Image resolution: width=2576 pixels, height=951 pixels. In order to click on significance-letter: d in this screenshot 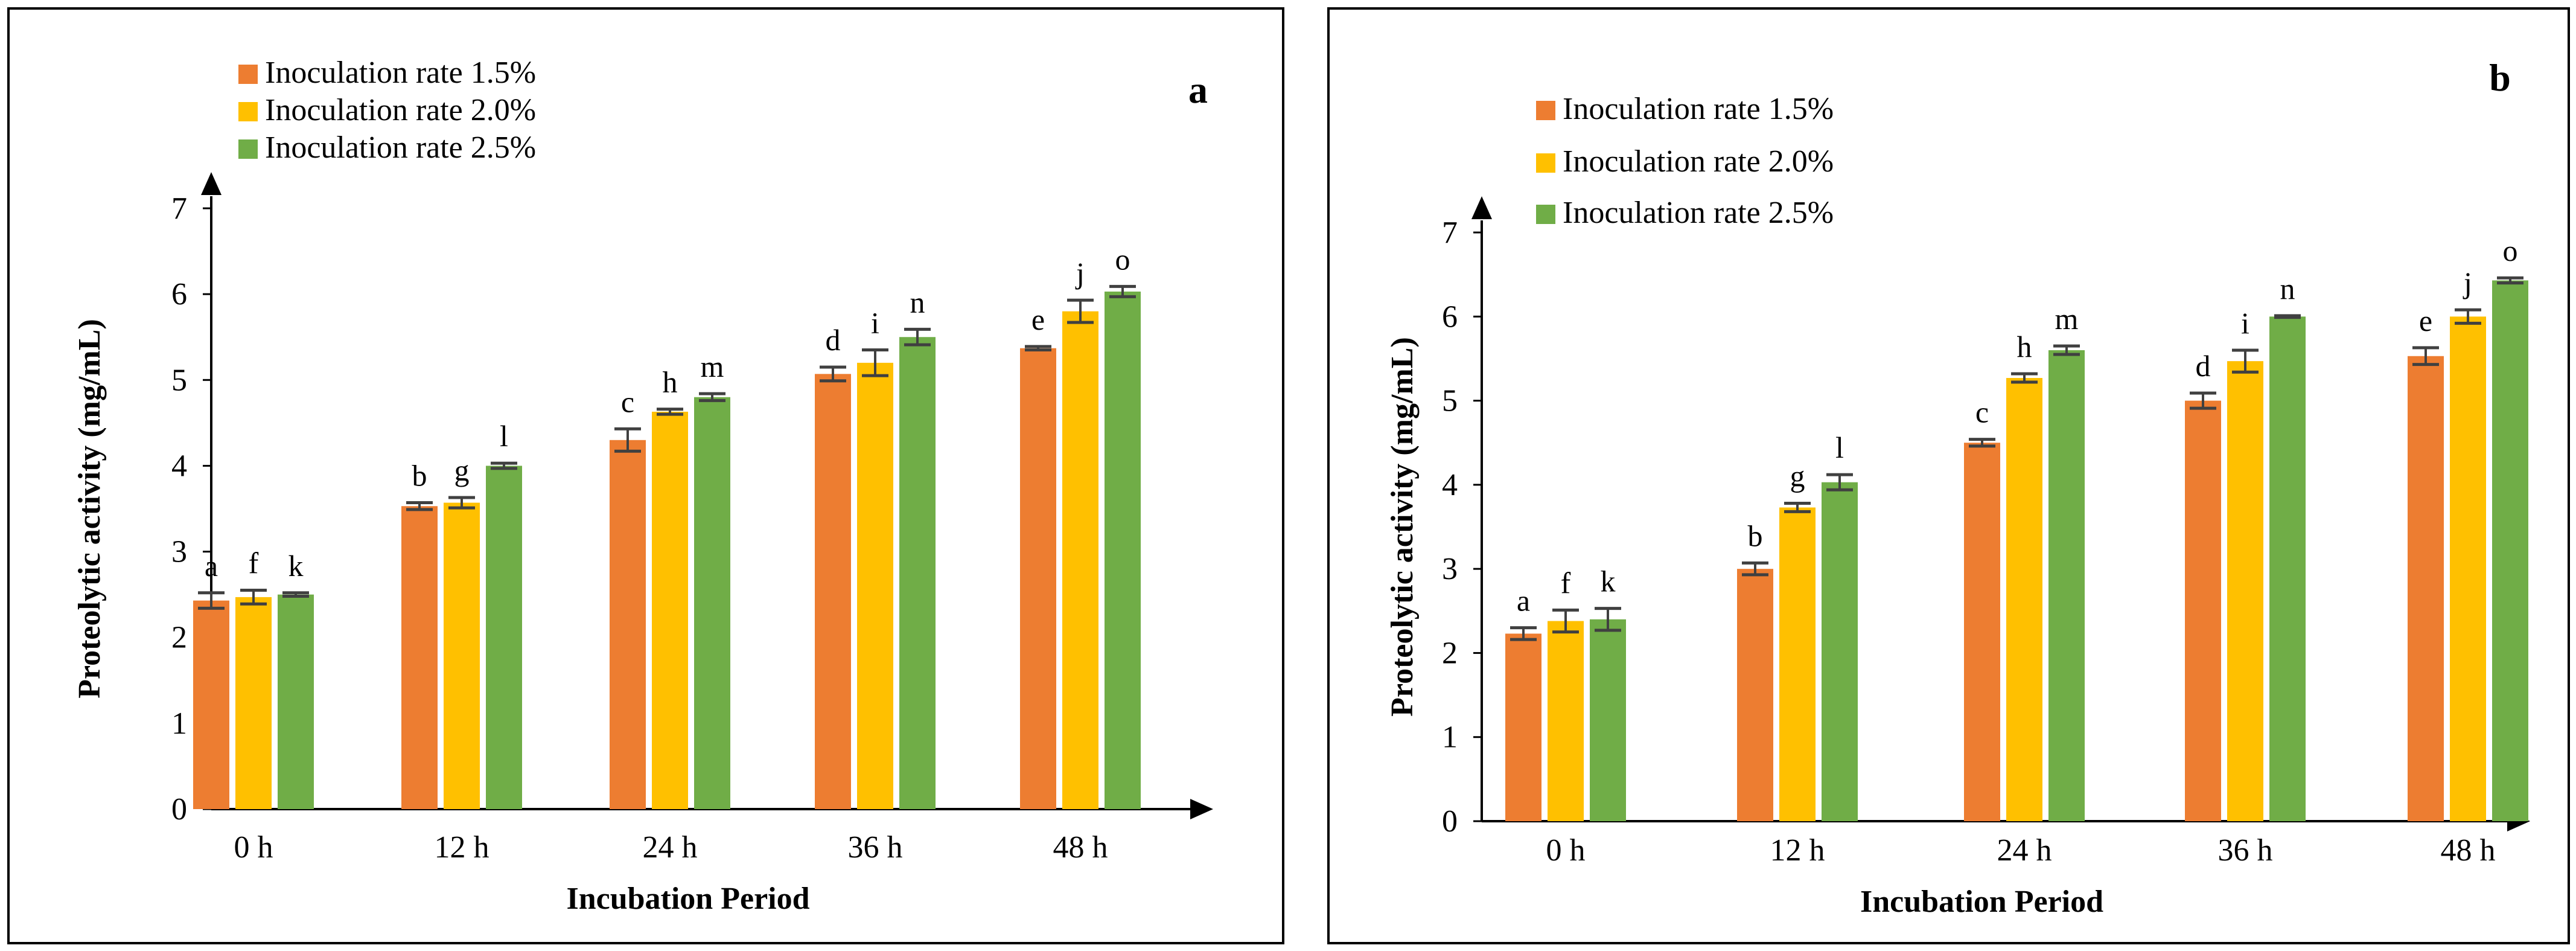, I will do `click(833, 340)`.